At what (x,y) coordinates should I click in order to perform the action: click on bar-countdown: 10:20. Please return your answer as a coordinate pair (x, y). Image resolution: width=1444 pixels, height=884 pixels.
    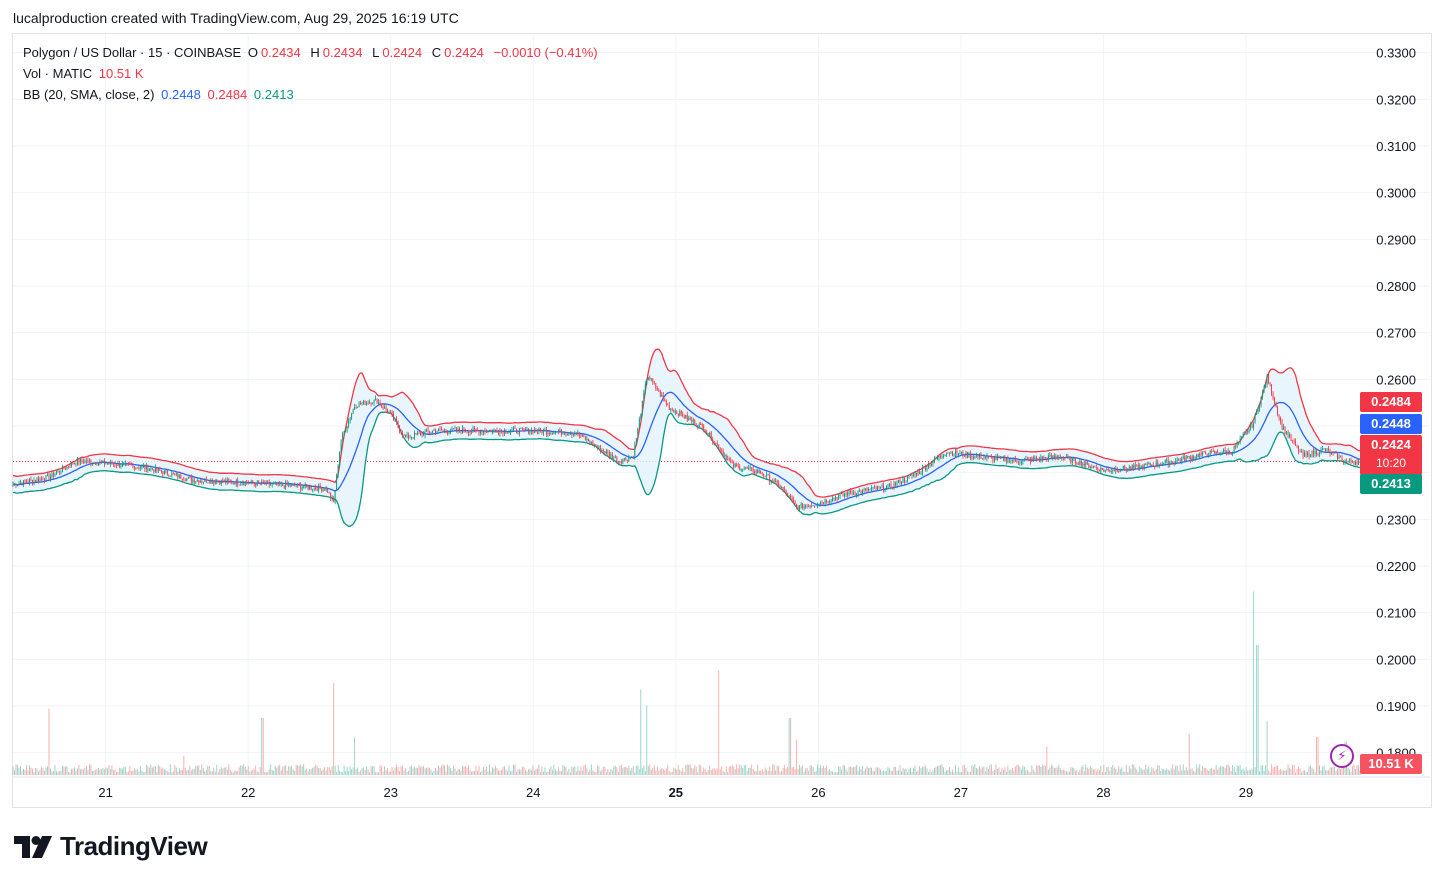
    Looking at the image, I should click on (1391, 463).